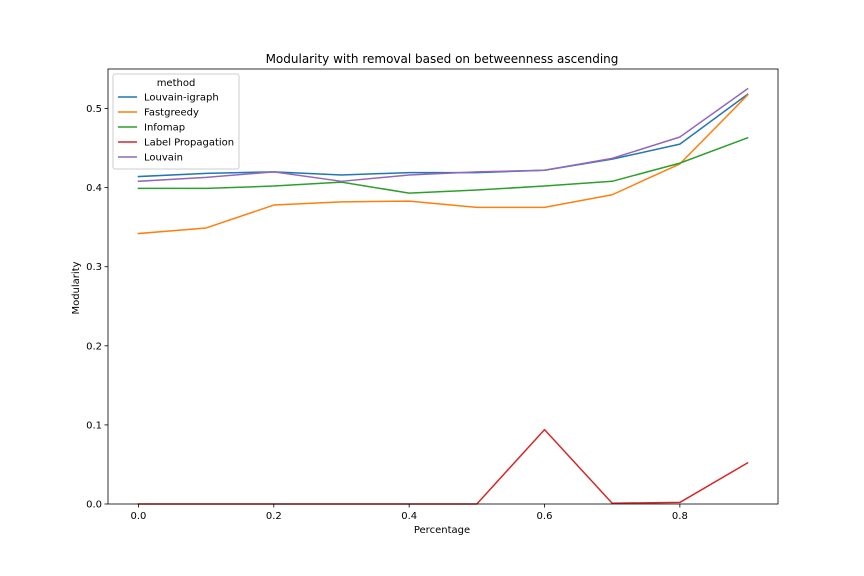  Describe the element at coordinates (94, 505) in the screenshot. I see `y-tick-label-0: 0.0` at that location.